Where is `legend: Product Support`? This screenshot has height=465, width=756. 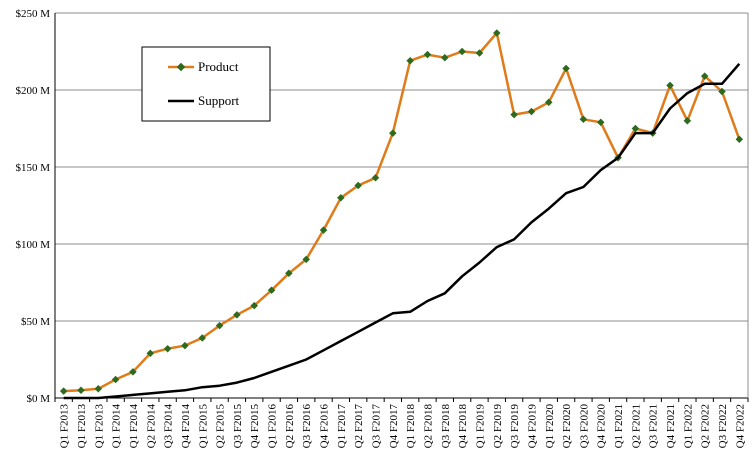
legend: Product Support is located at coordinates (206, 84).